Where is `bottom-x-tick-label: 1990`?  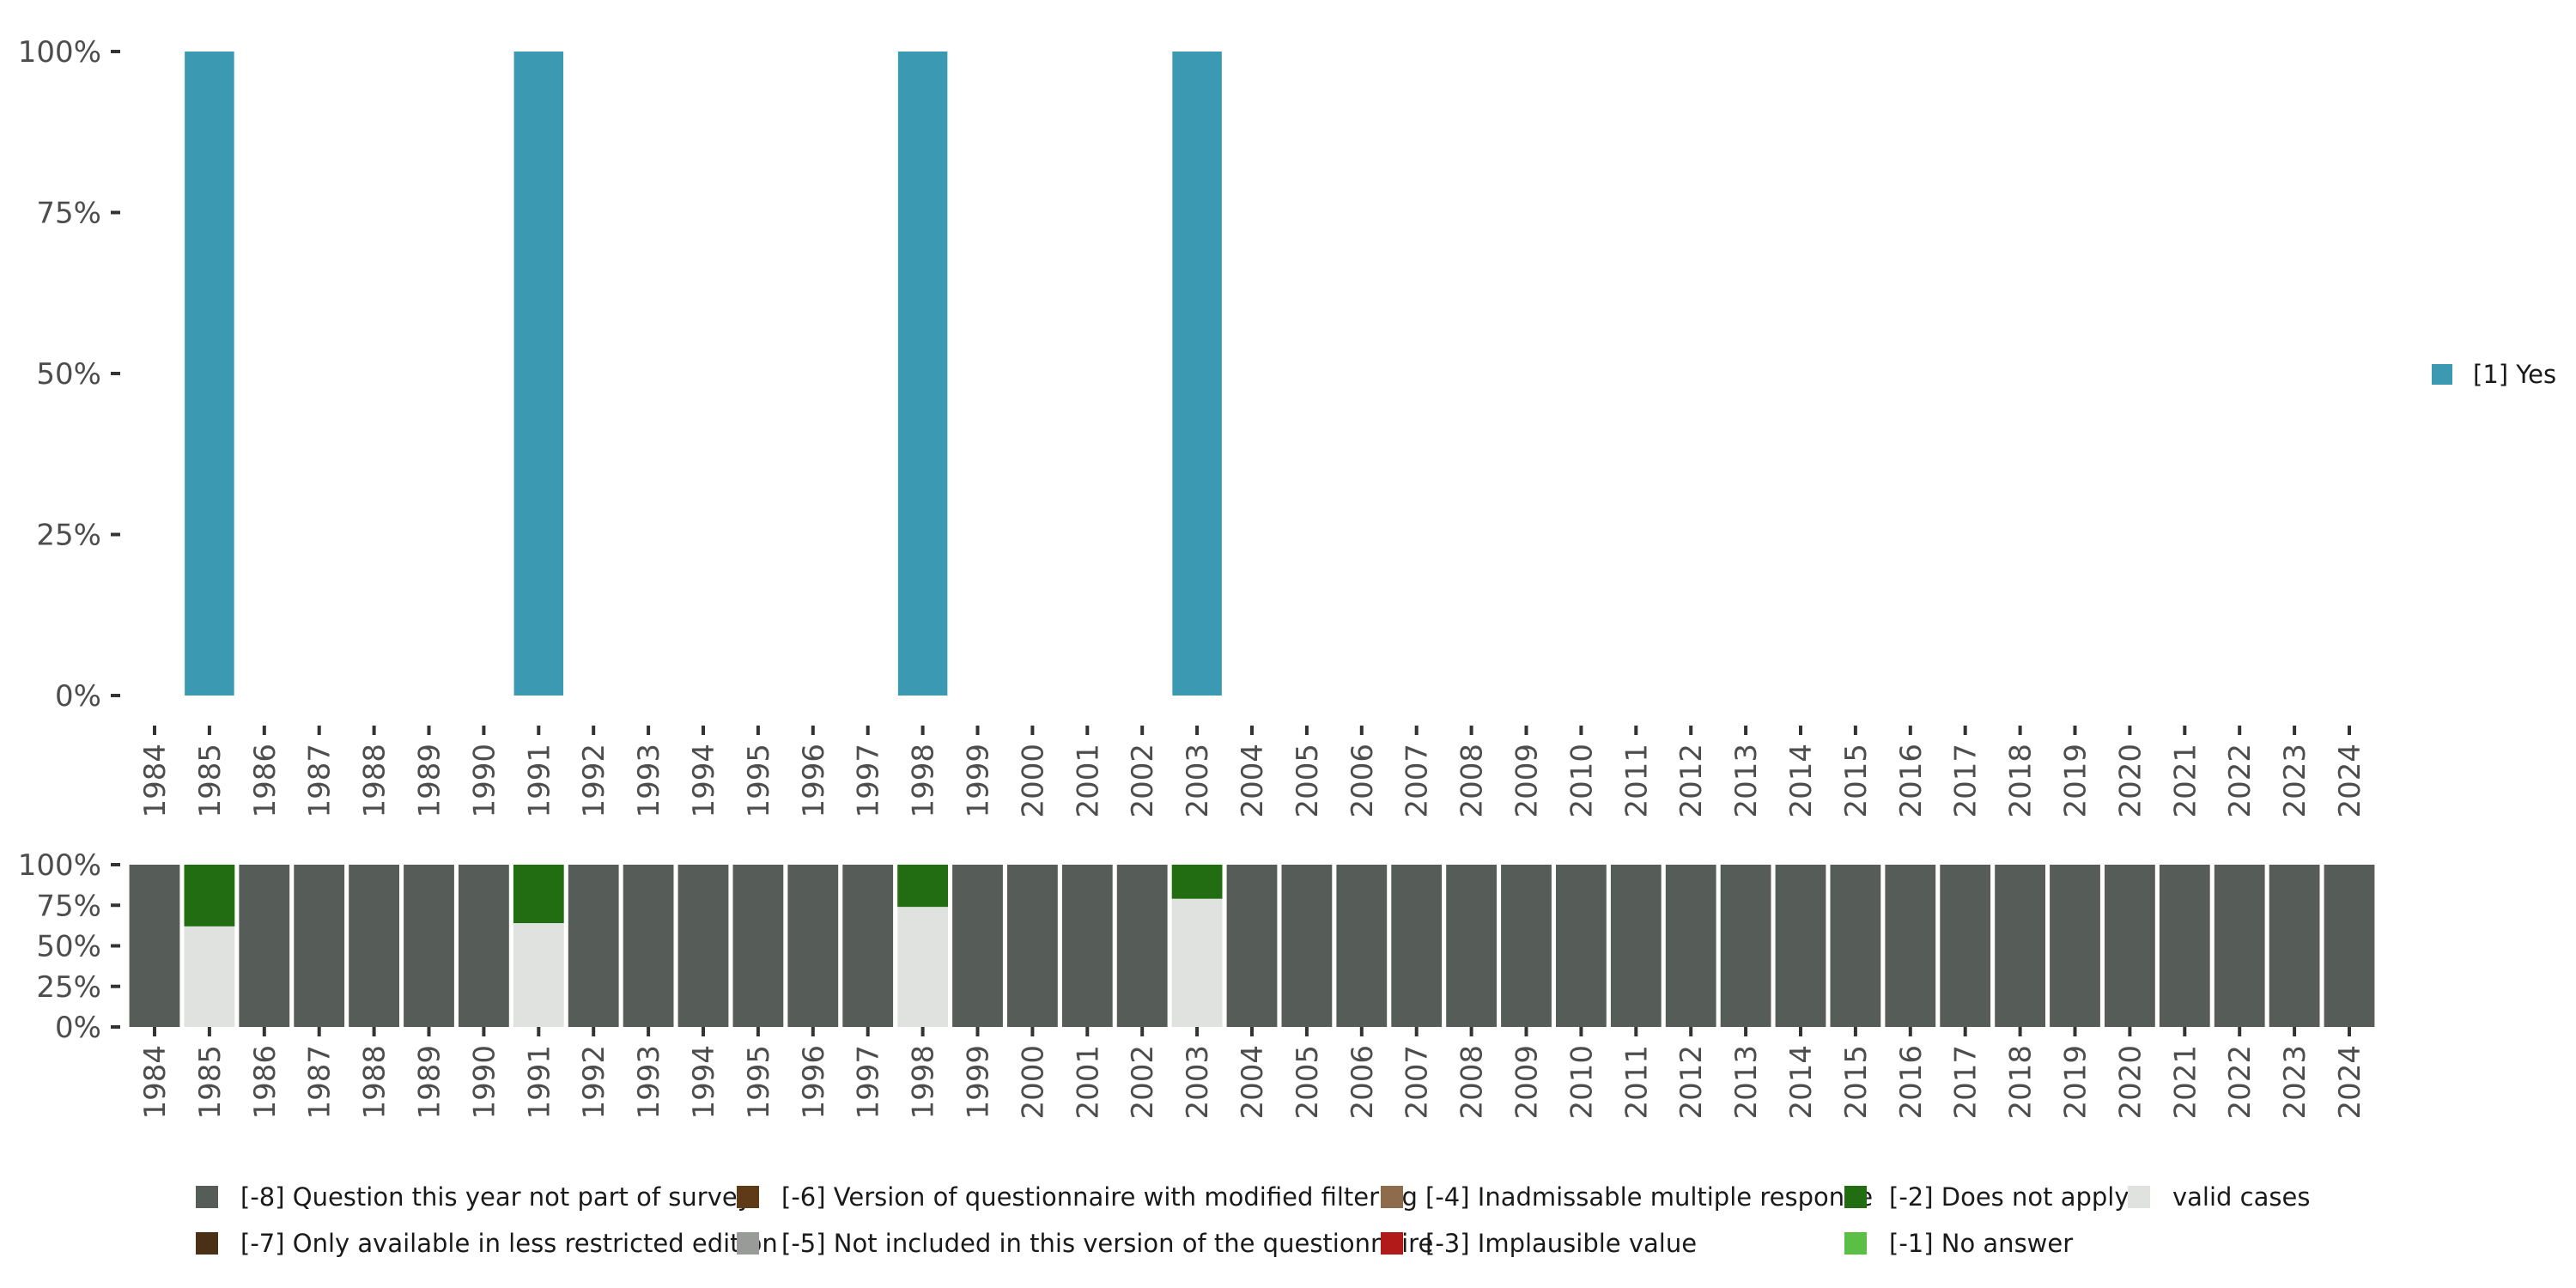
bottom-x-tick-label: 1990 is located at coordinates (484, 1082).